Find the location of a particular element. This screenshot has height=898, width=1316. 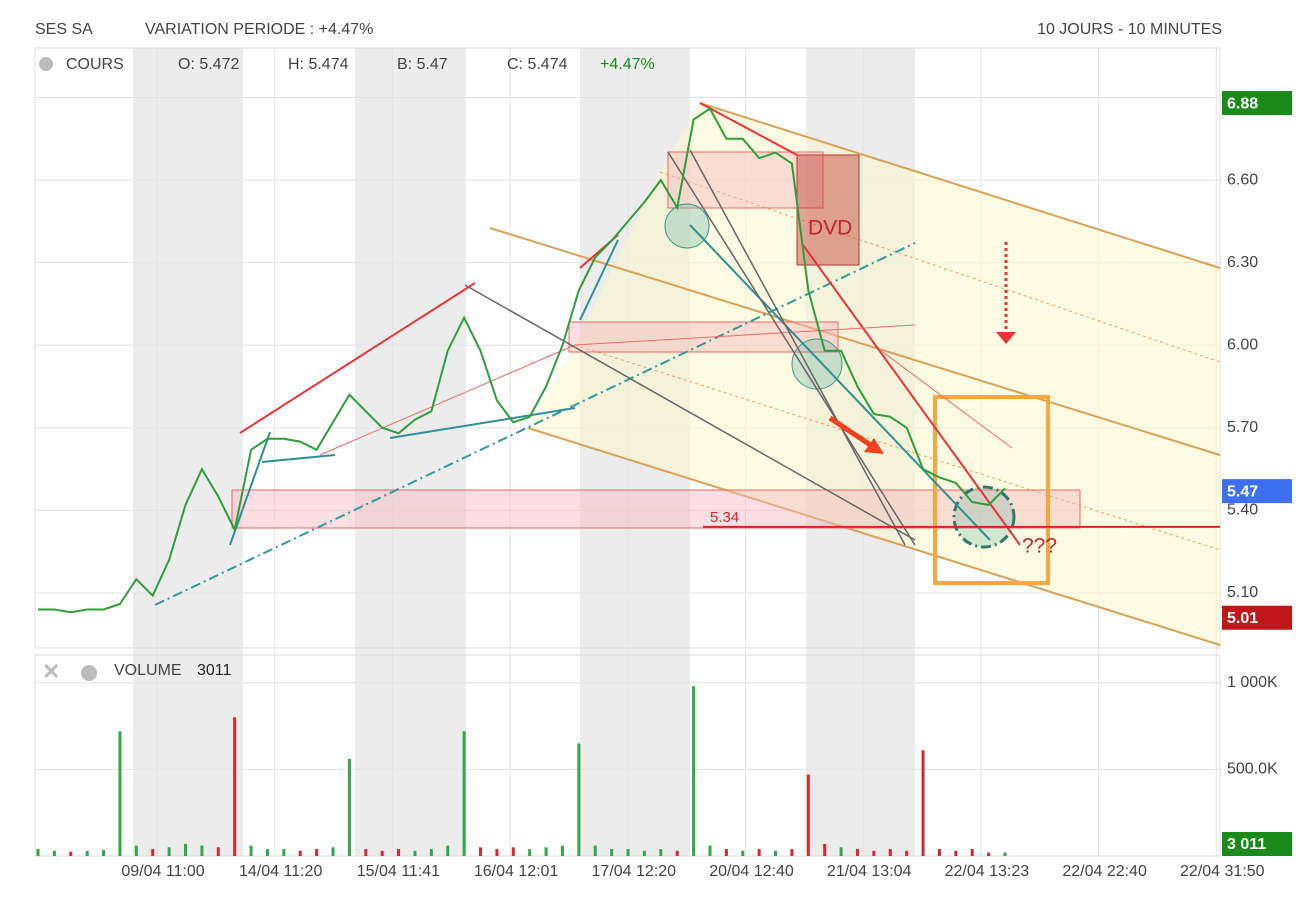

legend-open: O: 5.472 is located at coordinates (208, 64).